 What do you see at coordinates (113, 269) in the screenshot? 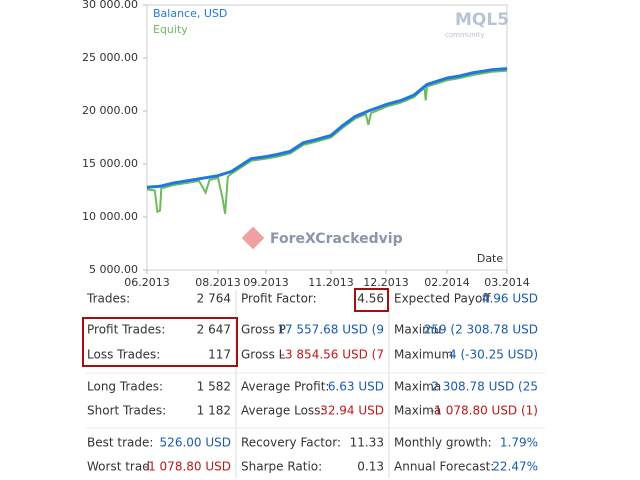
I see `y-tick-label: 5 000.00` at bounding box center [113, 269].